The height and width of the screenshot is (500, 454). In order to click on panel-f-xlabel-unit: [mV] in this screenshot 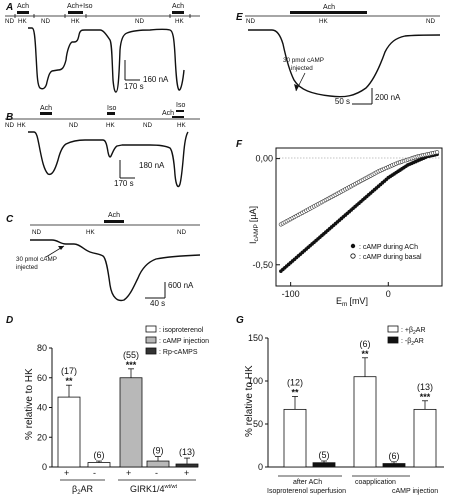, I will do `click(358, 301)`.